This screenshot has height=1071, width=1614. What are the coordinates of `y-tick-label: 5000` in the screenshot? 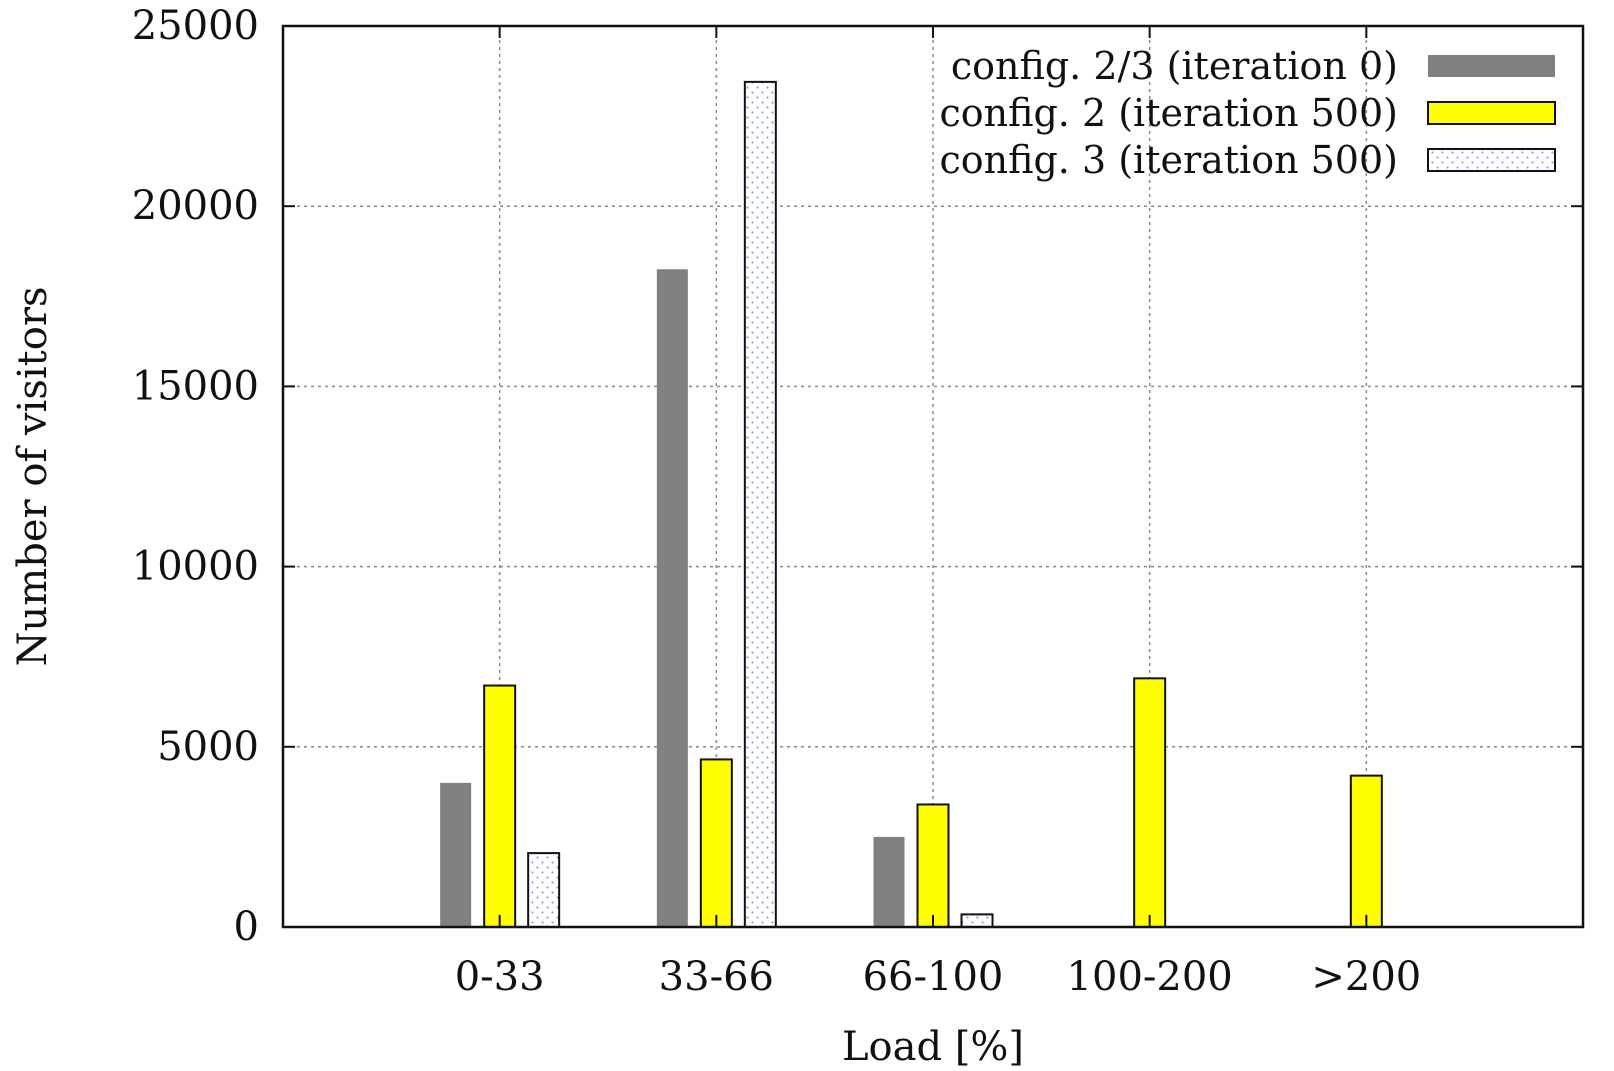 It's located at (208, 747).